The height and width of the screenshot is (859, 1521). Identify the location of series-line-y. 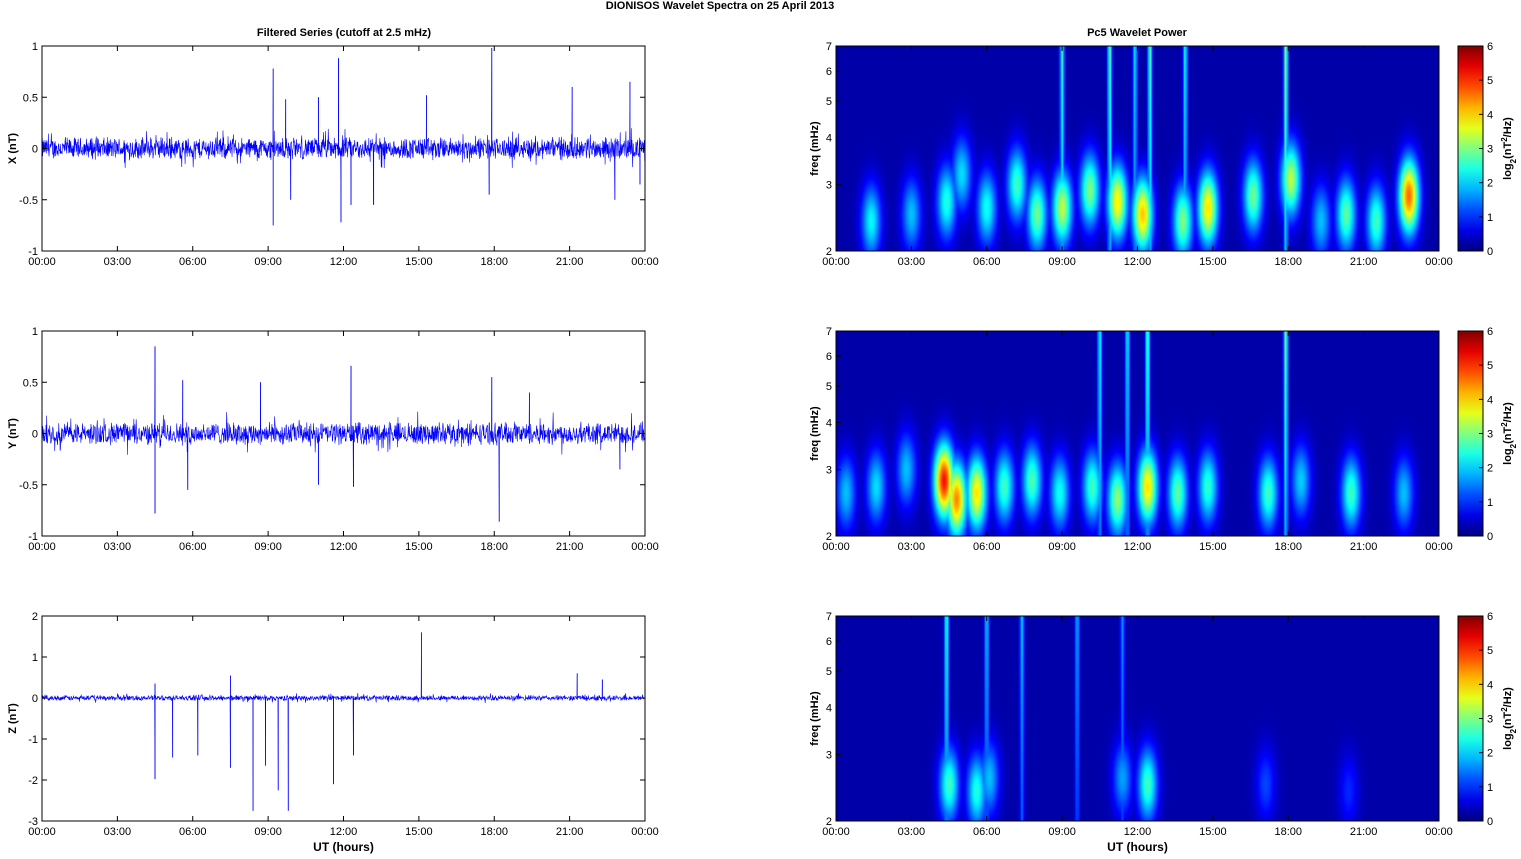
(343, 434).